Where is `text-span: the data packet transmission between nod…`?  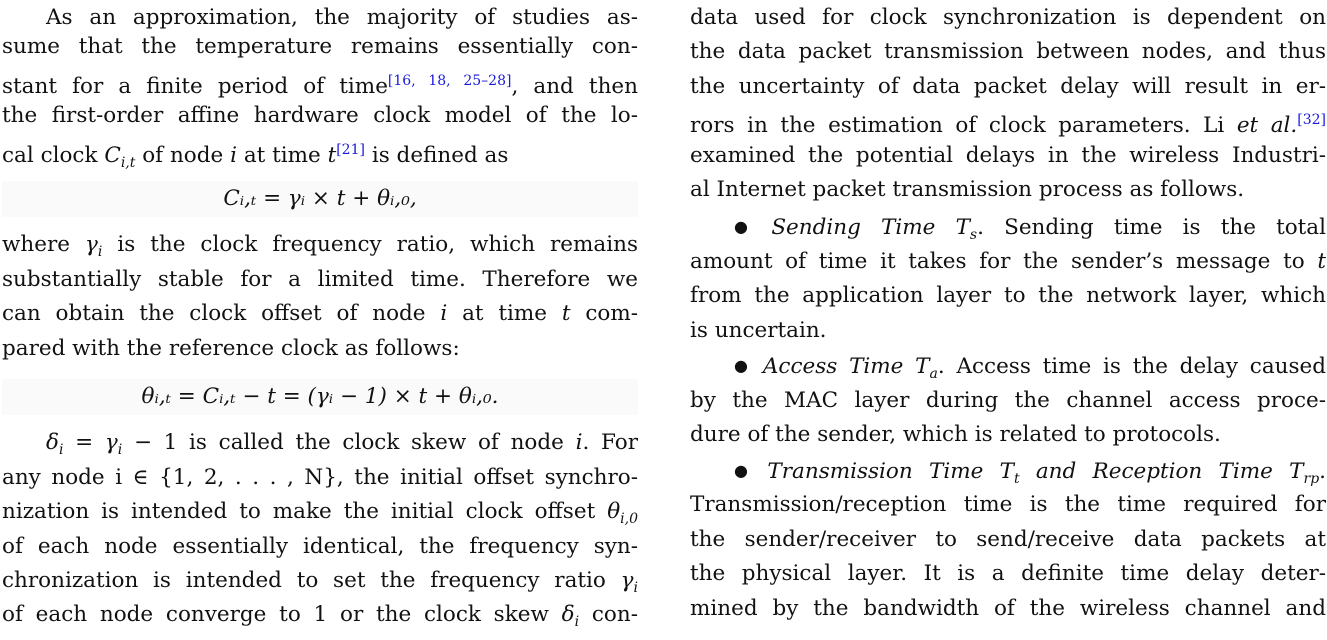
text-span: the data packet transmission between nod… is located at coordinates (1008, 51).